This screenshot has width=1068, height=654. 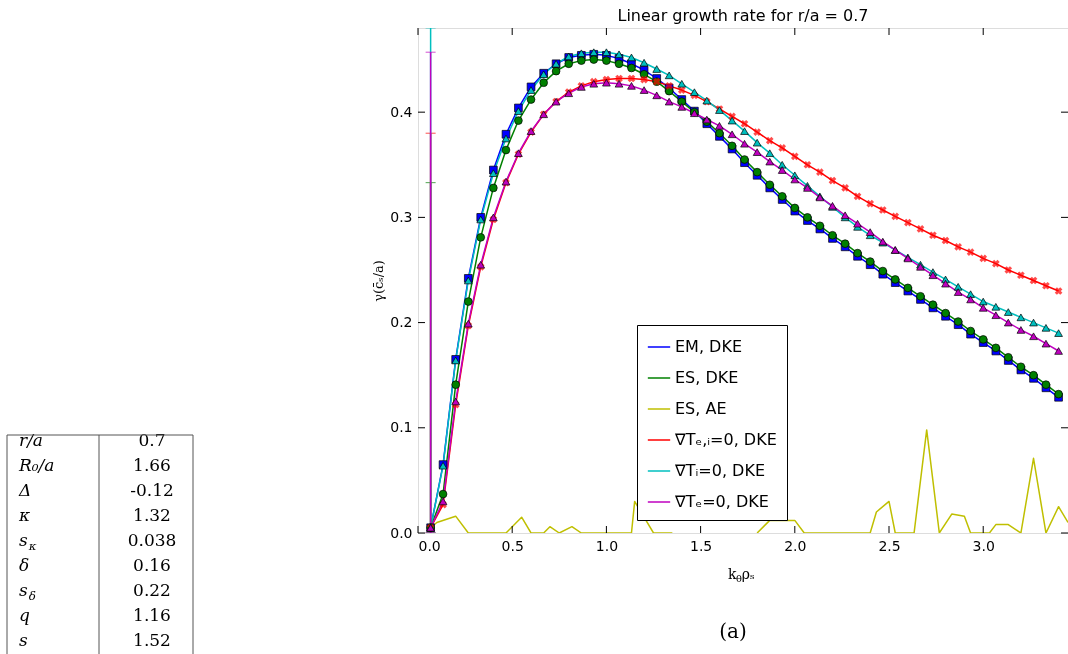 What do you see at coordinates (25, 490) in the screenshot?
I see `text: Δ` at bounding box center [25, 490].